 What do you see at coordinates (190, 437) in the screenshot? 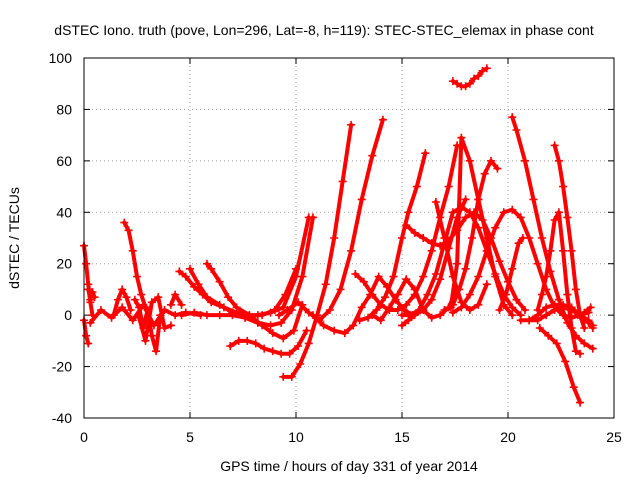
I see `x-tick-label: 5` at bounding box center [190, 437].